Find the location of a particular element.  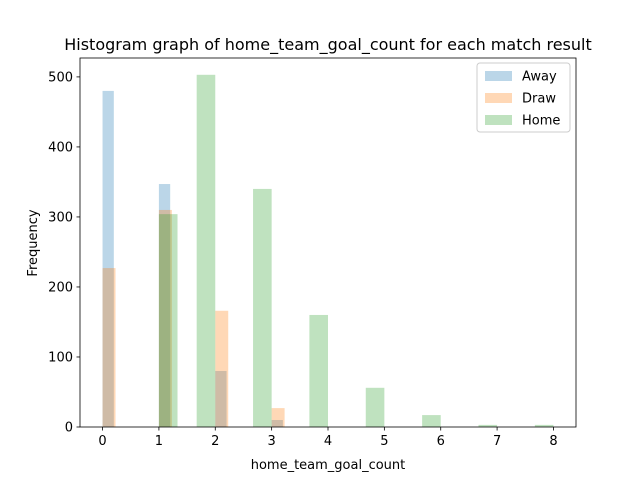

x-tick-label: 5 is located at coordinates (384, 441).